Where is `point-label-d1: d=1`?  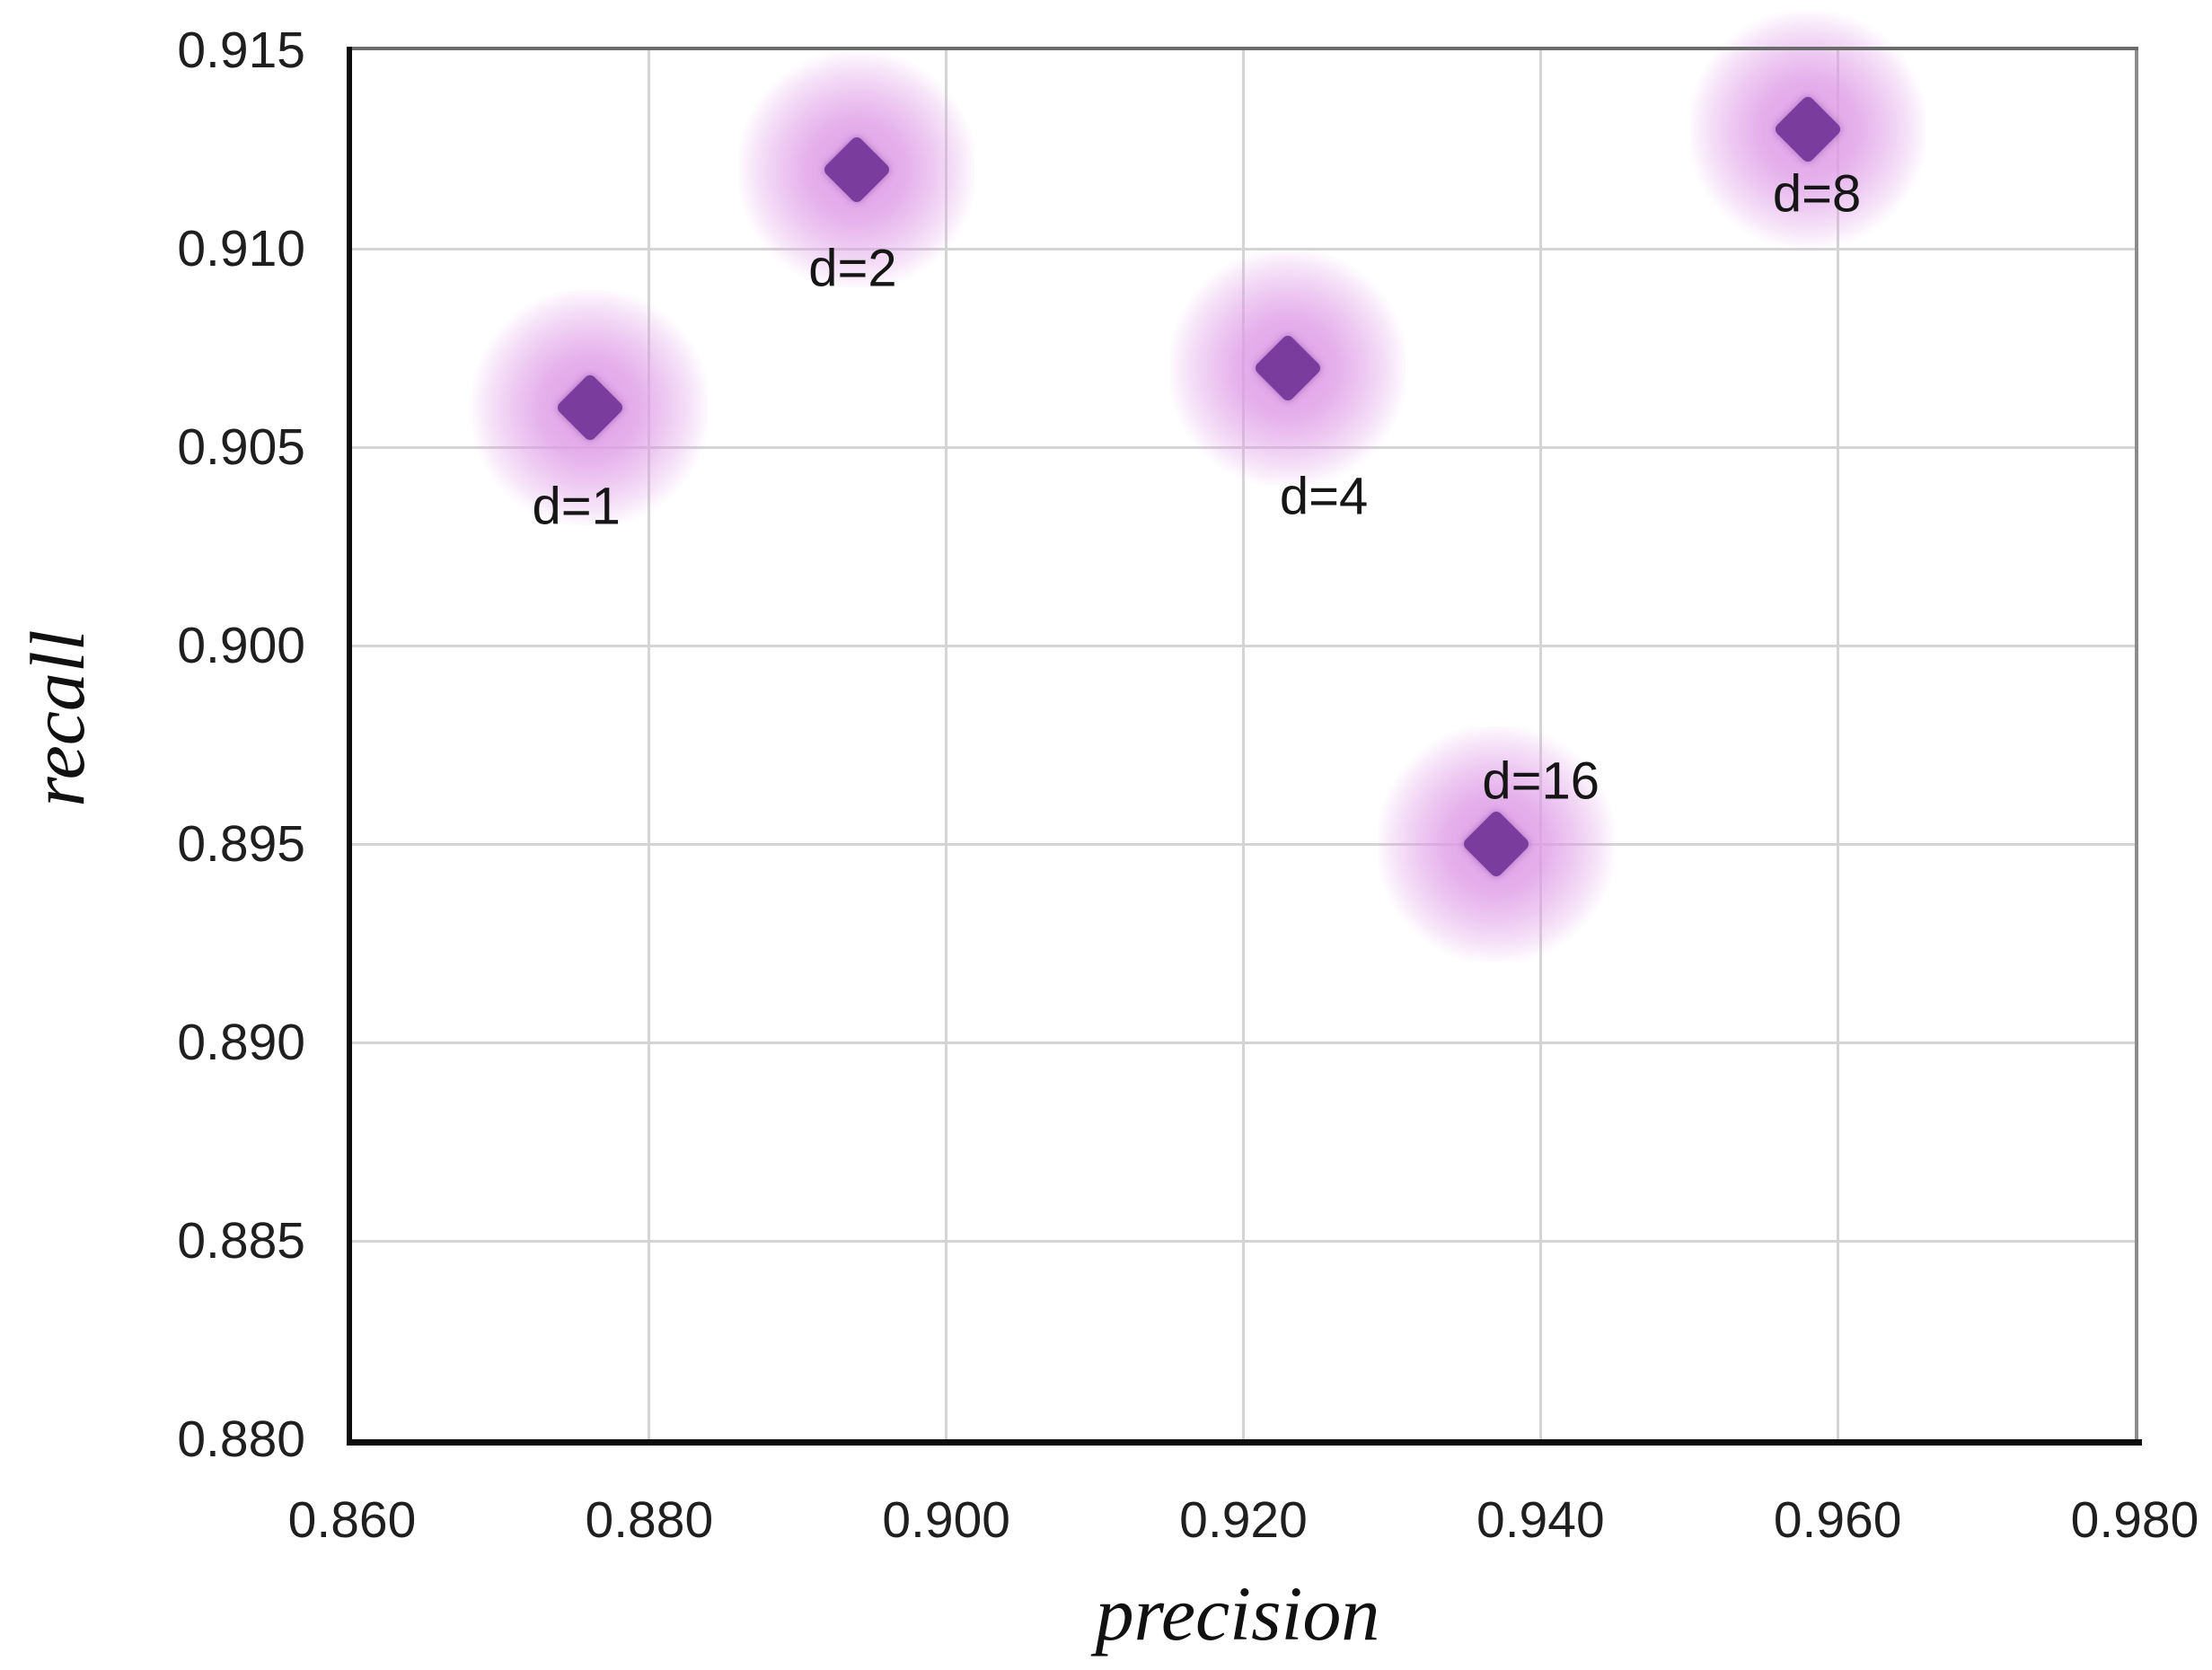
point-label-d1: d=1 is located at coordinates (576, 506).